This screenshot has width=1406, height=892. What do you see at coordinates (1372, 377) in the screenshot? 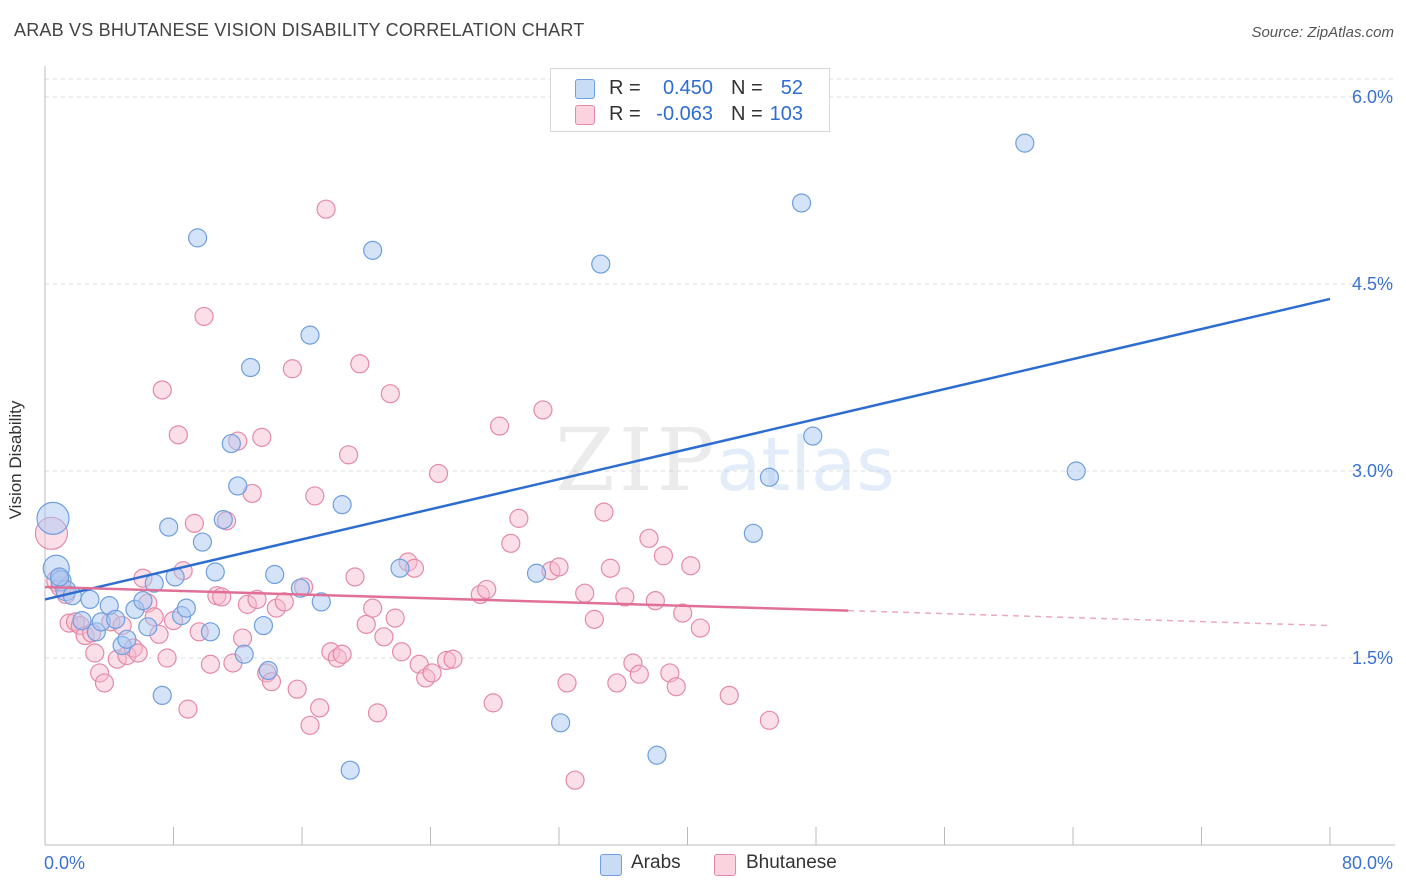
I see `y-tick-labels: 1.5% 3.0% 4.5% 6.0%` at bounding box center [1372, 377].